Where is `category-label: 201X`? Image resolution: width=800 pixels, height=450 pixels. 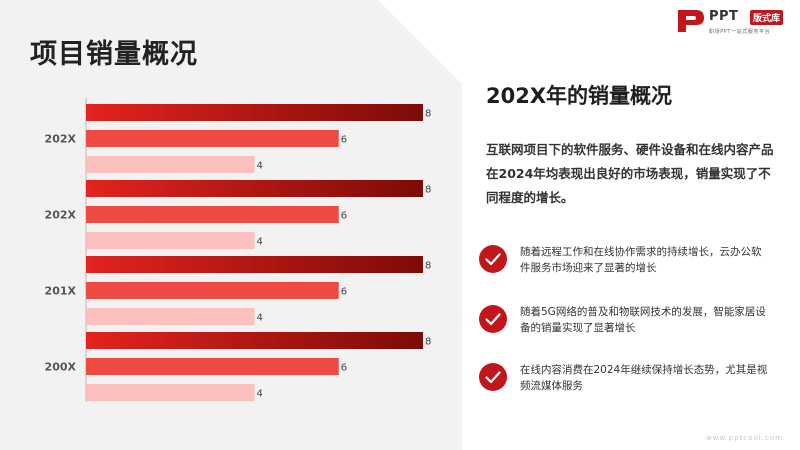
category-label: 201X is located at coordinates (61, 291).